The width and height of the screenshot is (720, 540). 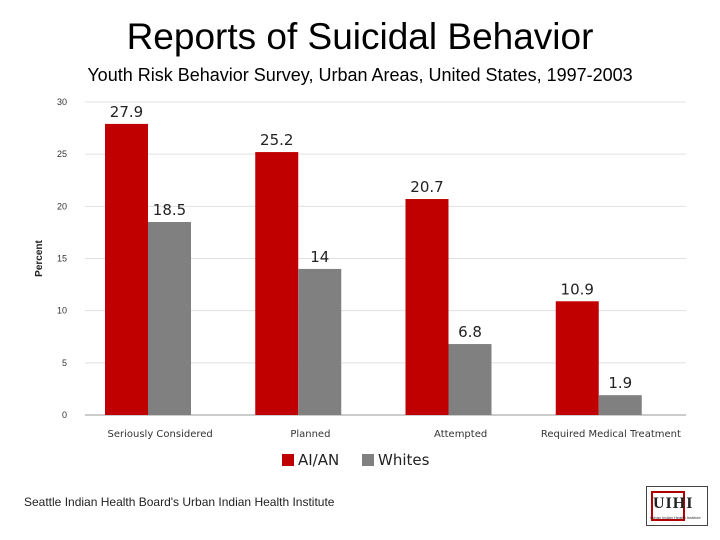 What do you see at coordinates (62, 206) in the screenshot?
I see `y-tick-label: 20` at bounding box center [62, 206].